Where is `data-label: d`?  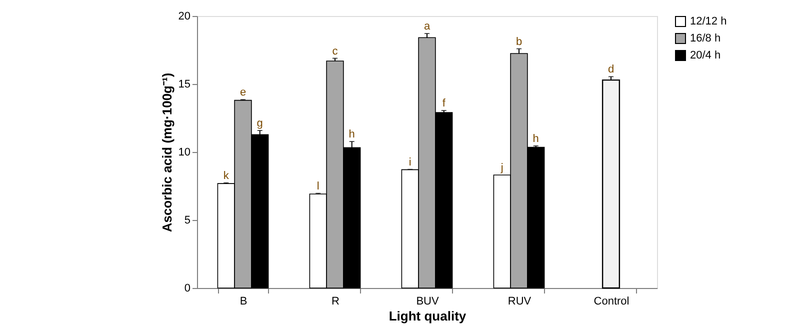
data-label: d is located at coordinates (611, 70).